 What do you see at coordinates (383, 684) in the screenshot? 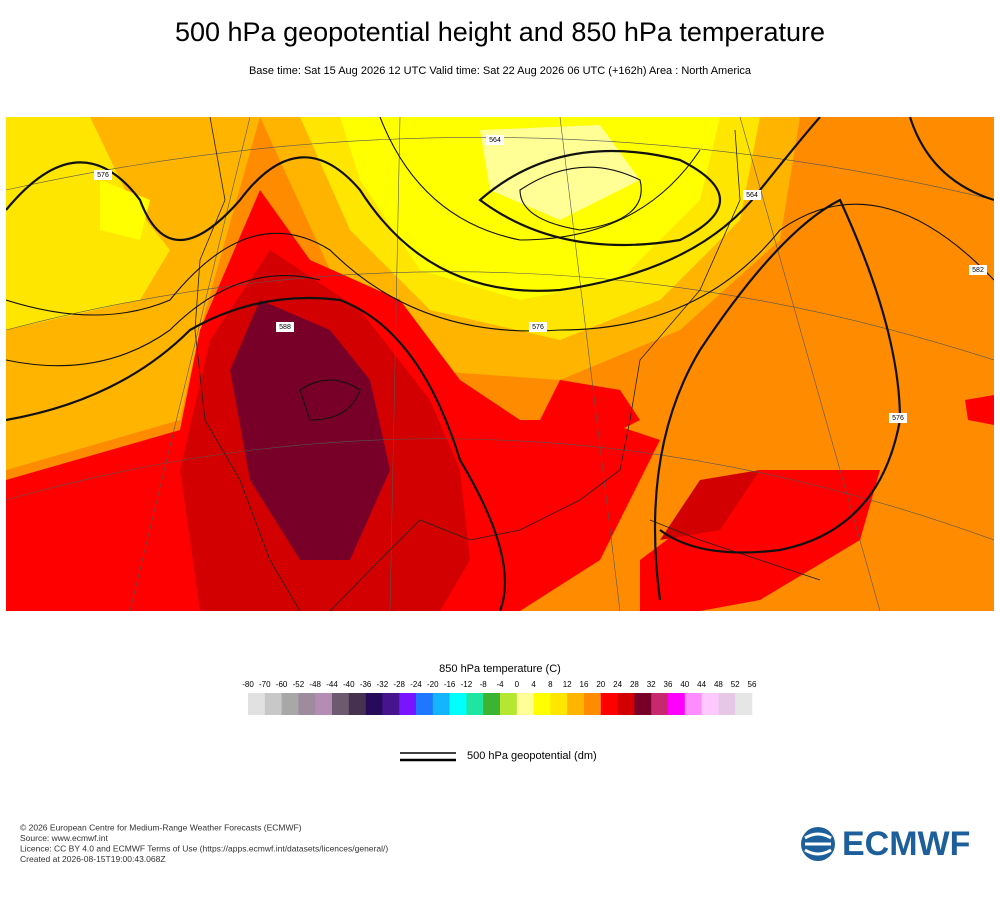
I see `colorbar-tick-label: -32` at bounding box center [383, 684].